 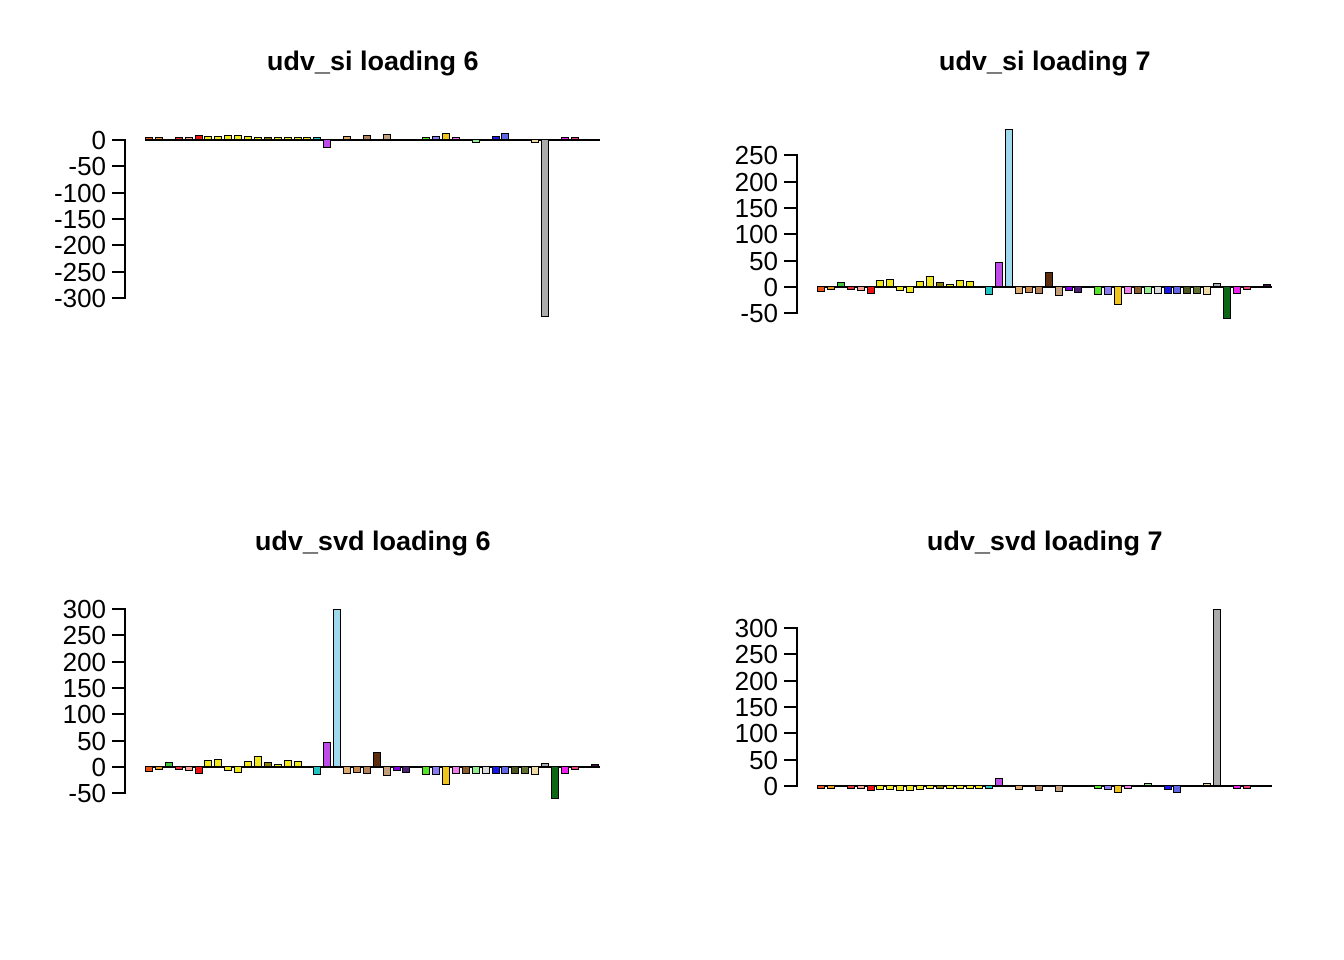 What do you see at coordinates (79, 271) in the screenshot?
I see `y-tick-label: -250` at bounding box center [79, 271].